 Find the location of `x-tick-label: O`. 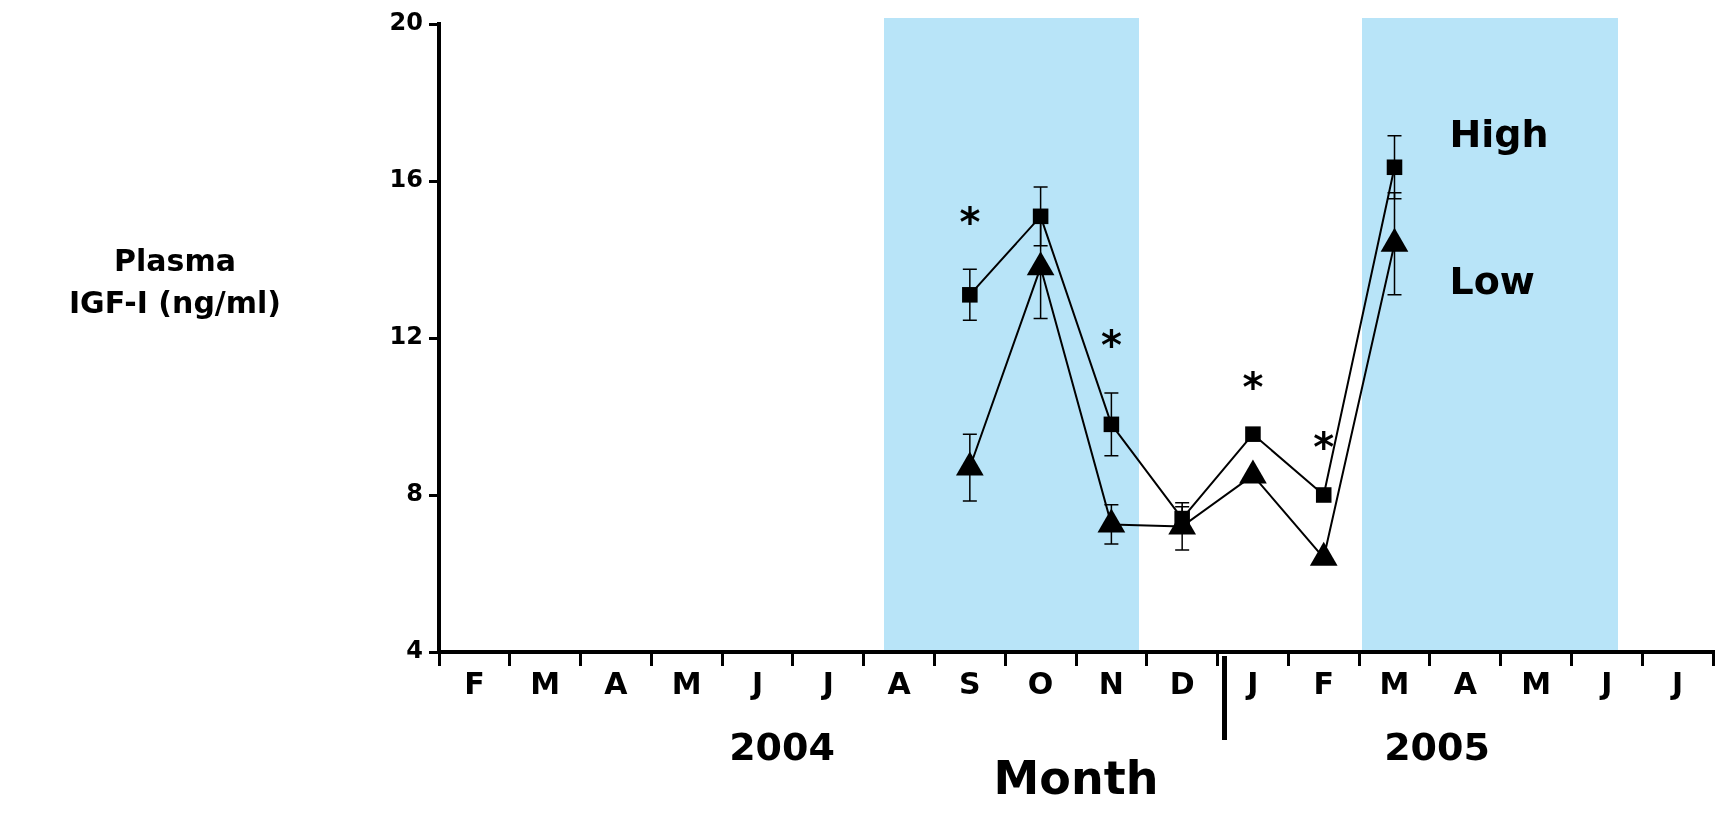

x-tick-label: O is located at coordinates (1040, 683).